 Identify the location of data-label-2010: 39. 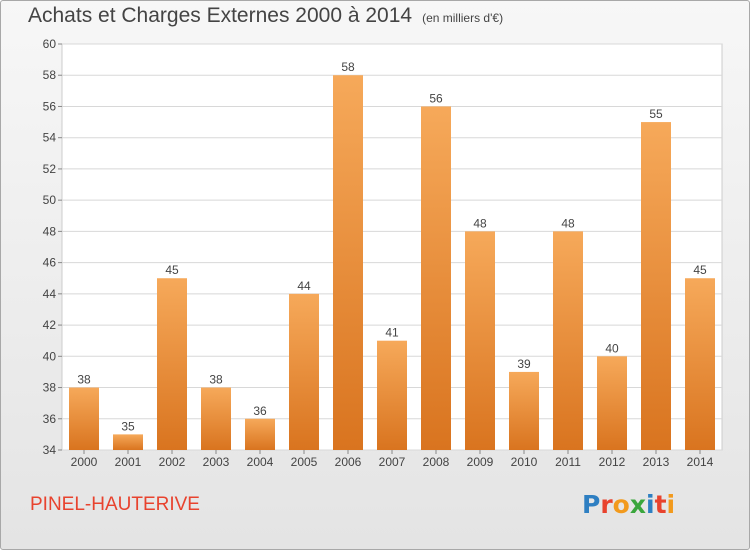
(524, 364).